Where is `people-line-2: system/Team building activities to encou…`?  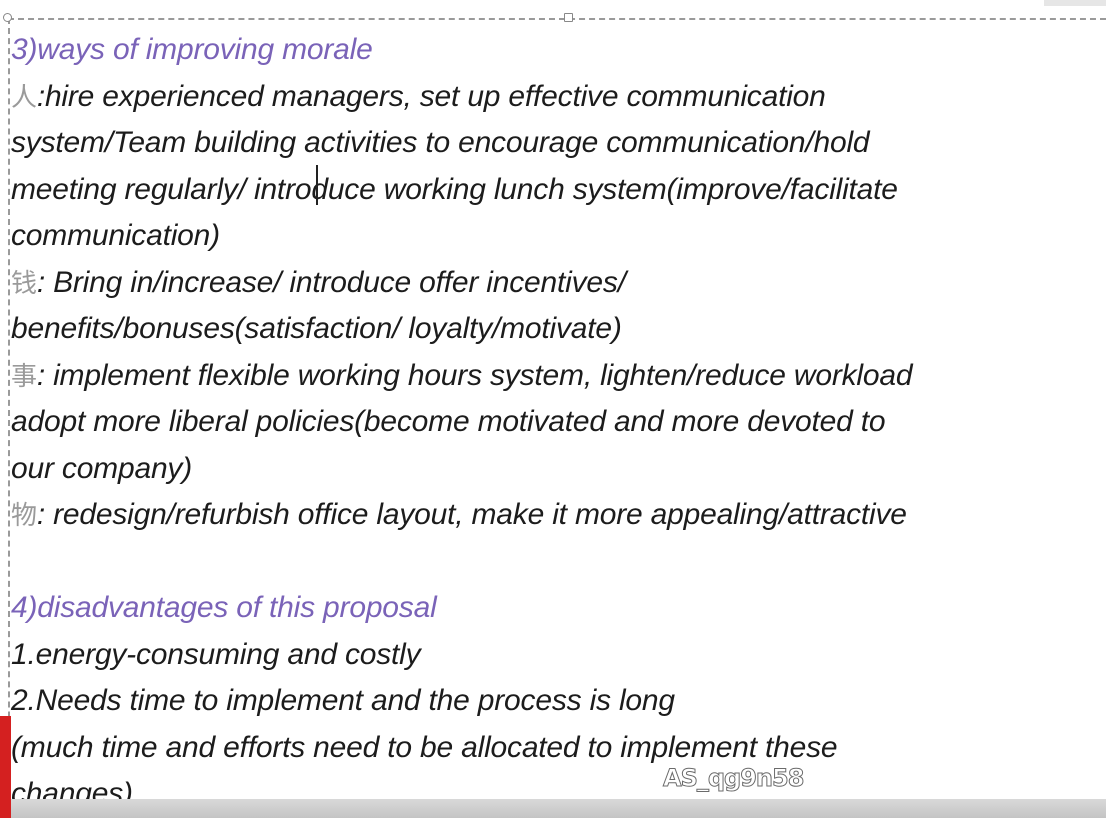 people-line-2: system/Team building activities to encou… is located at coordinates (440, 142).